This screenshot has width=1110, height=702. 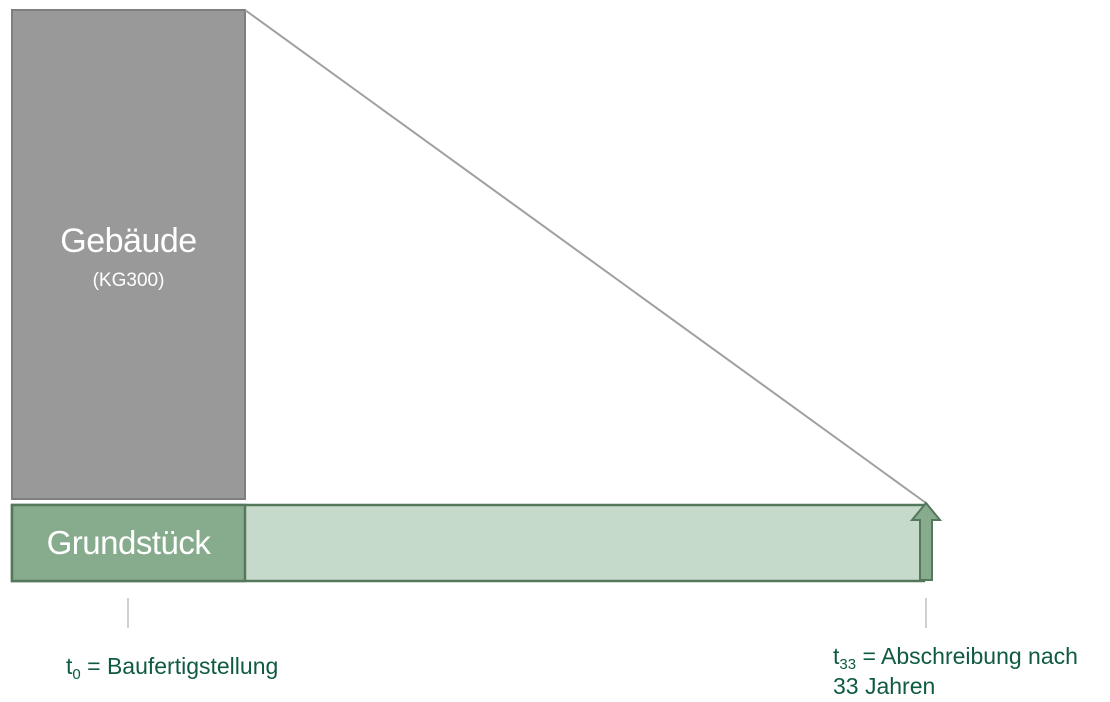 What do you see at coordinates (967, 656) in the screenshot?
I see `t33-text-line1: = Abschreibung nach` at bounding box center [967, 656].